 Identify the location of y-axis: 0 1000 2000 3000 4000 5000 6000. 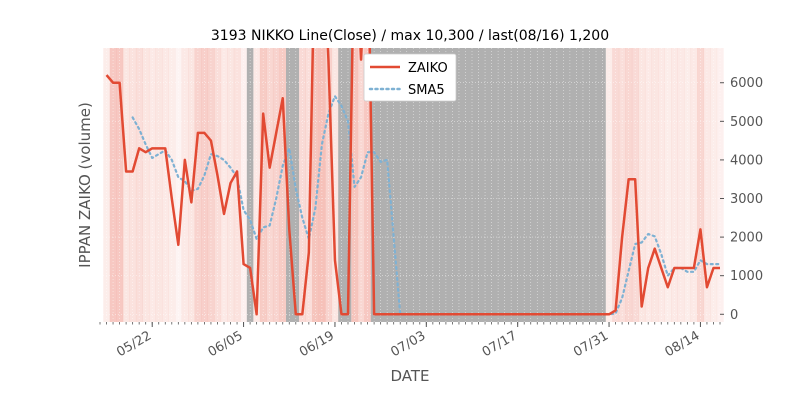
(741, 199).